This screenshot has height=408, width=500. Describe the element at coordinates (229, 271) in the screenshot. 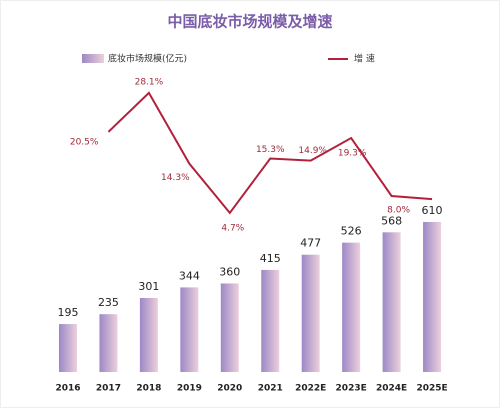

I see `bar-value-label: 360` at that location.